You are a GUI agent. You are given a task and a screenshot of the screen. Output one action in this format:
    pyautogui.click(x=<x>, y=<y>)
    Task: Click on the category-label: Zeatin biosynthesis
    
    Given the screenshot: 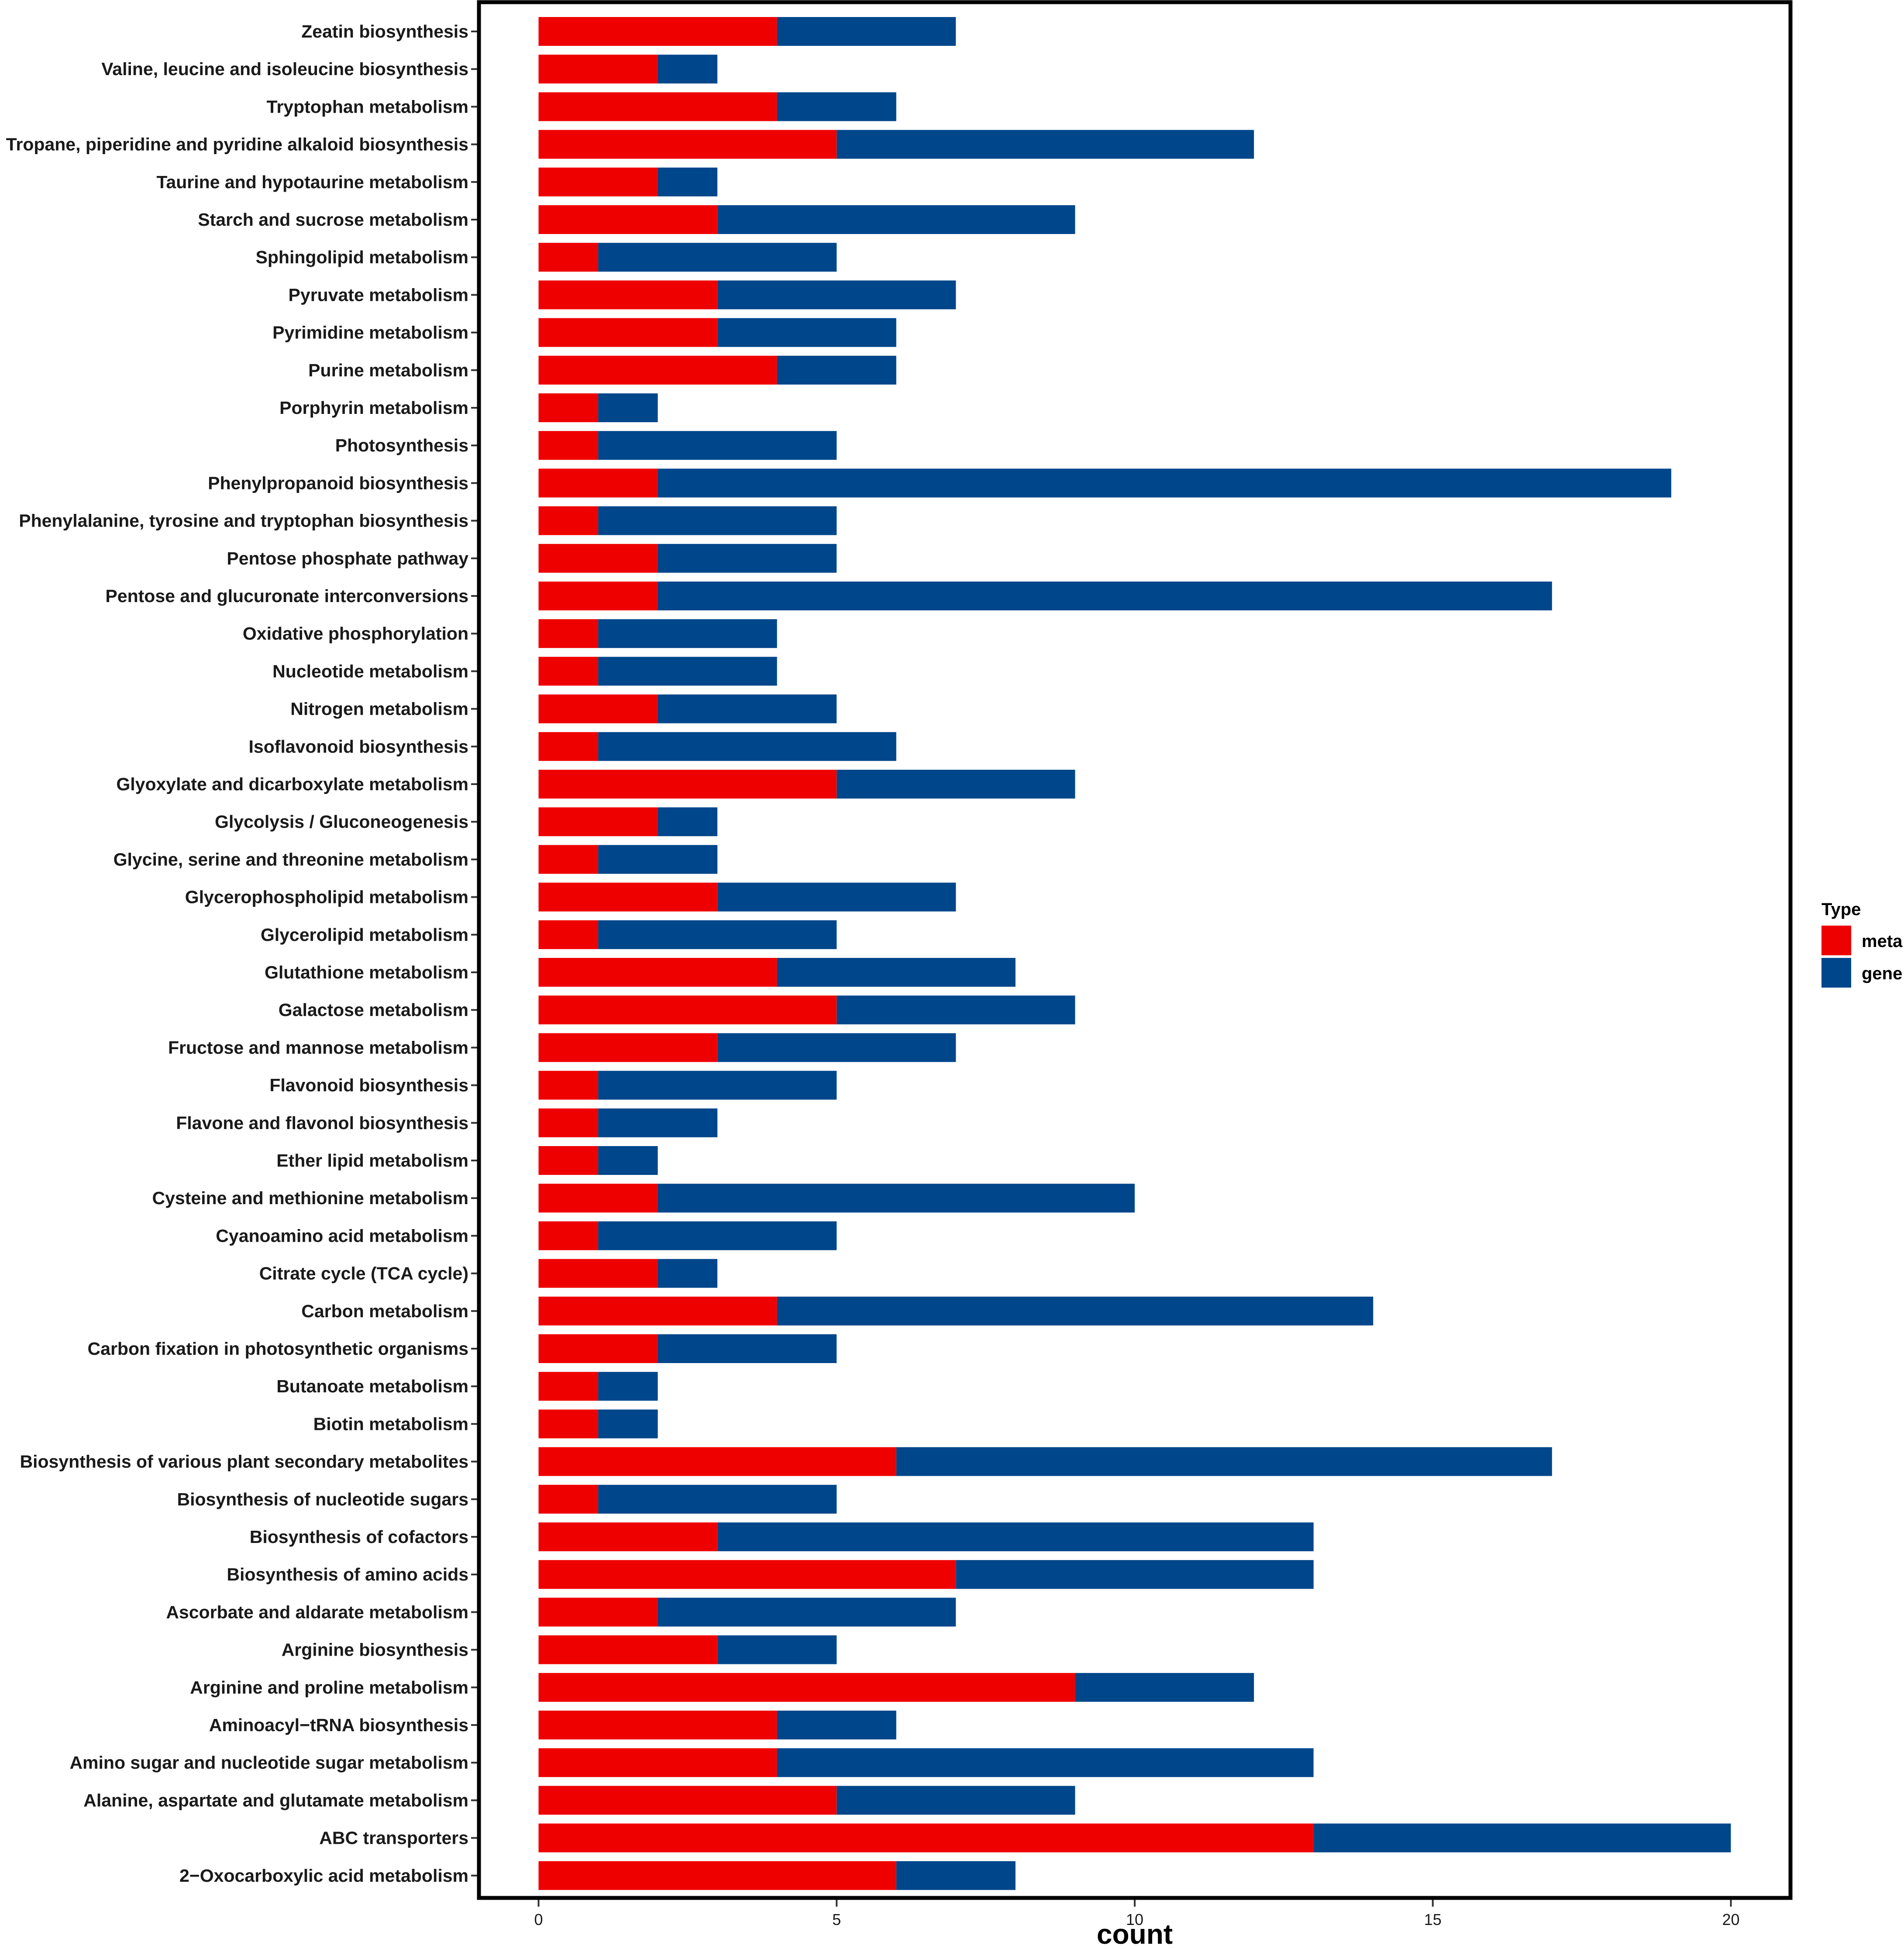 What is the action you would take?
    pyautogui.click(x=385, y=31)
    